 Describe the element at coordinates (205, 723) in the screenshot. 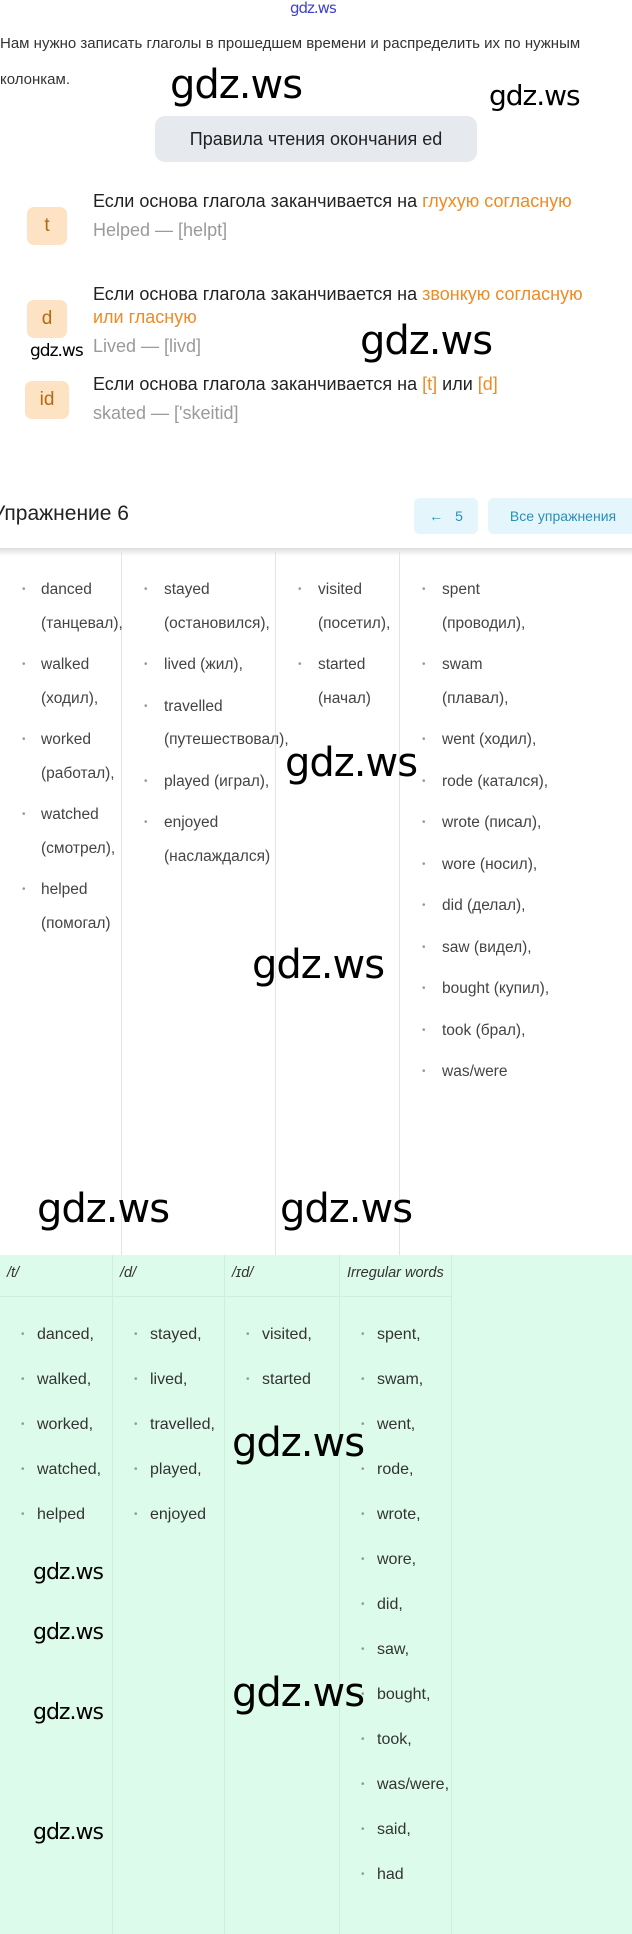

I see `verb-item: travelled (путешествовал),` at that location.